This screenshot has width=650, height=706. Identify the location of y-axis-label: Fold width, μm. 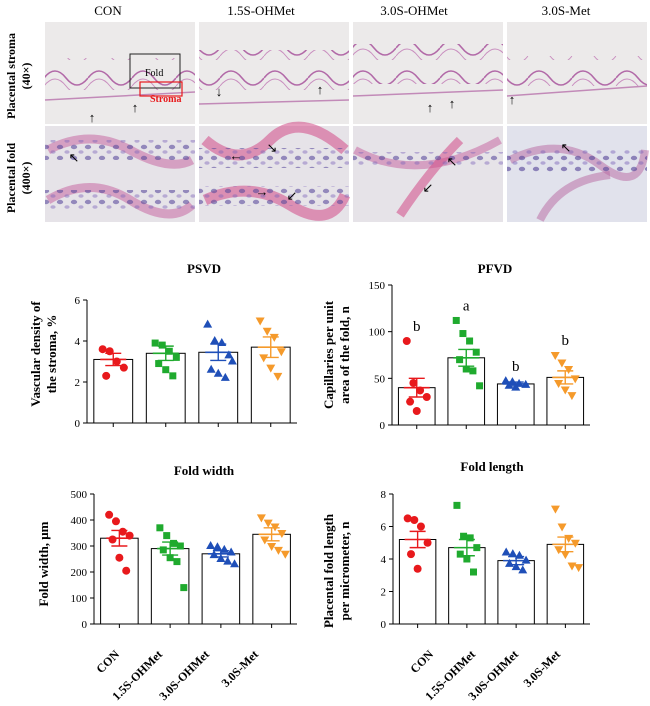
(43, 563).